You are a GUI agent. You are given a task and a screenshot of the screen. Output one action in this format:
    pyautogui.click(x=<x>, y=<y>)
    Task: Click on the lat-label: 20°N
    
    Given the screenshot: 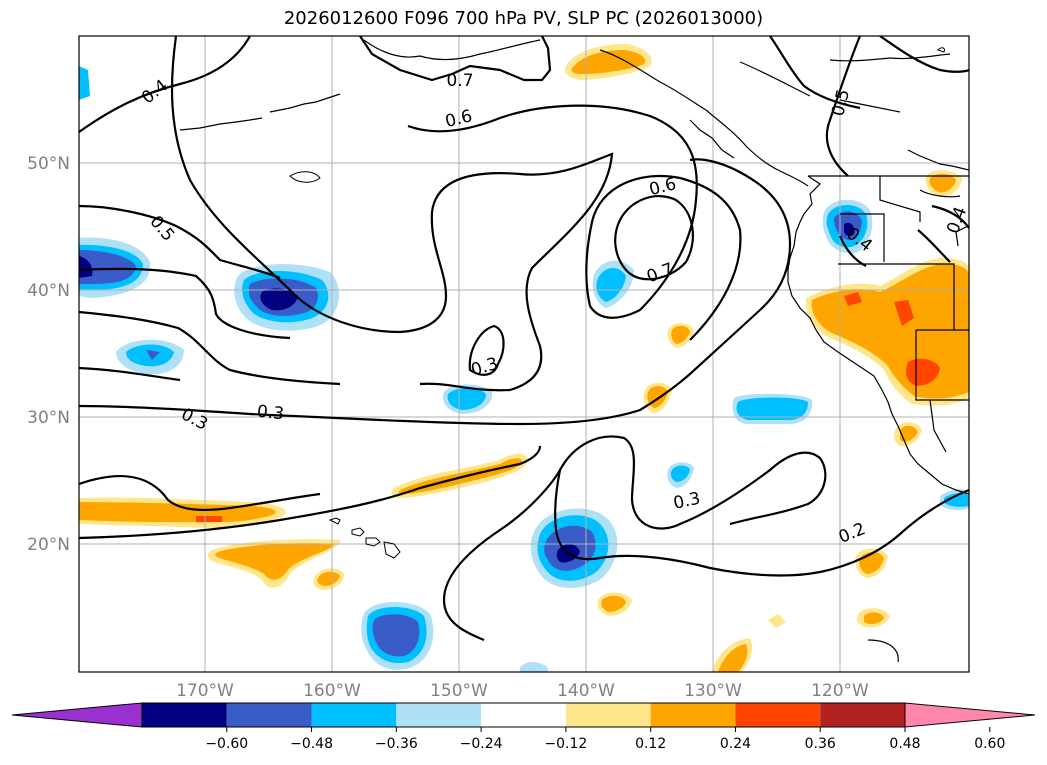 What is the action you would take?
    pyautogui.click(x=48, y=545)
    